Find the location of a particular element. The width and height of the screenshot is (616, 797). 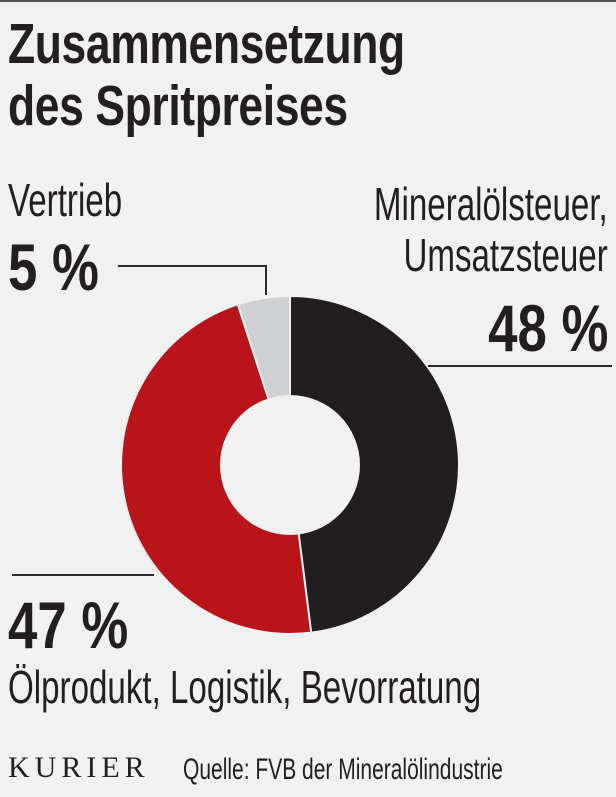

label-mineral-line-1: Mineralölsteuer, is located at coordinates (445, 204).